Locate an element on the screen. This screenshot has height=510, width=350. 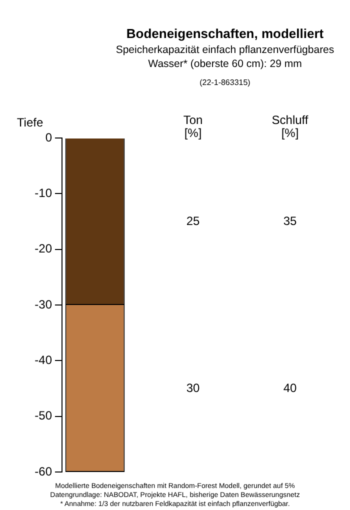
y-tick-label: -10 is located at coordinates (43, 193).